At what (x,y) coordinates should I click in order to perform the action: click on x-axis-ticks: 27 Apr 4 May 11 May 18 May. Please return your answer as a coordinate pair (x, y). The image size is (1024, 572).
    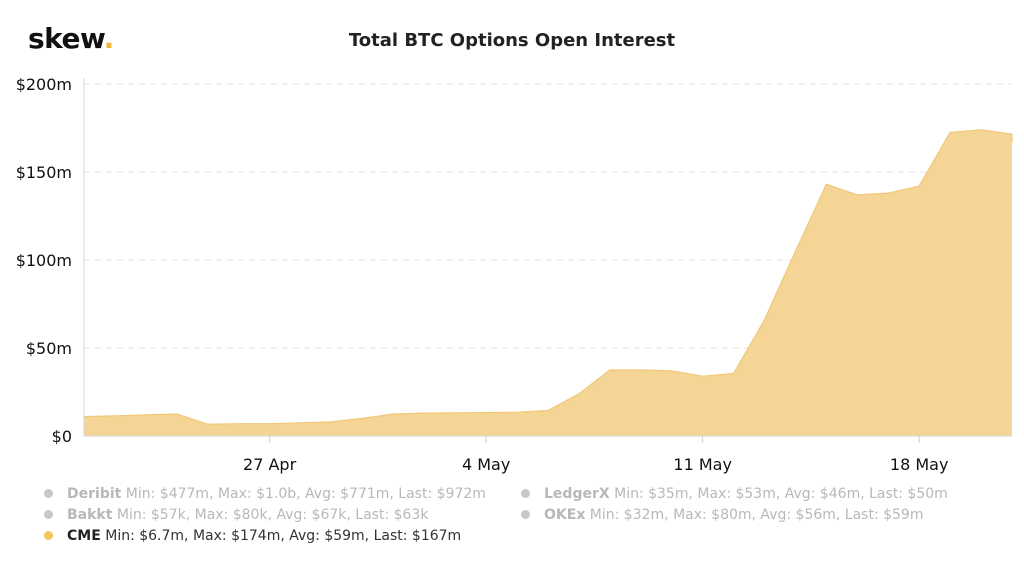
    Looking at the image, I should click on (595, 455).